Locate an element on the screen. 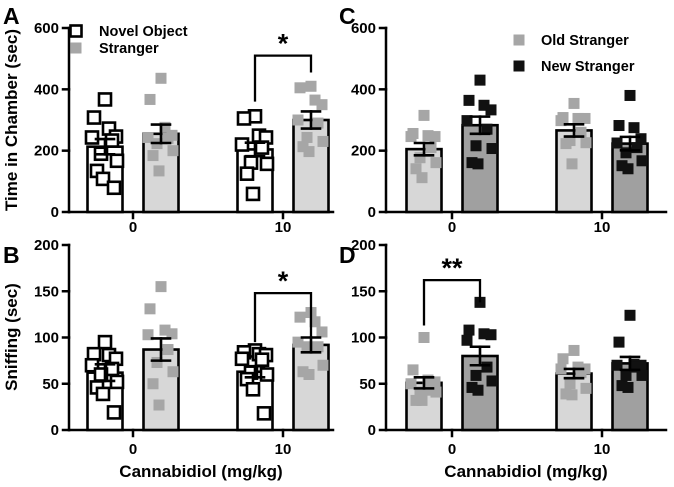 The height and width of the screenshot is (487, 674). x-axis-title: Cannabidiol (mg/kg) is located at coordinates (525, 471).